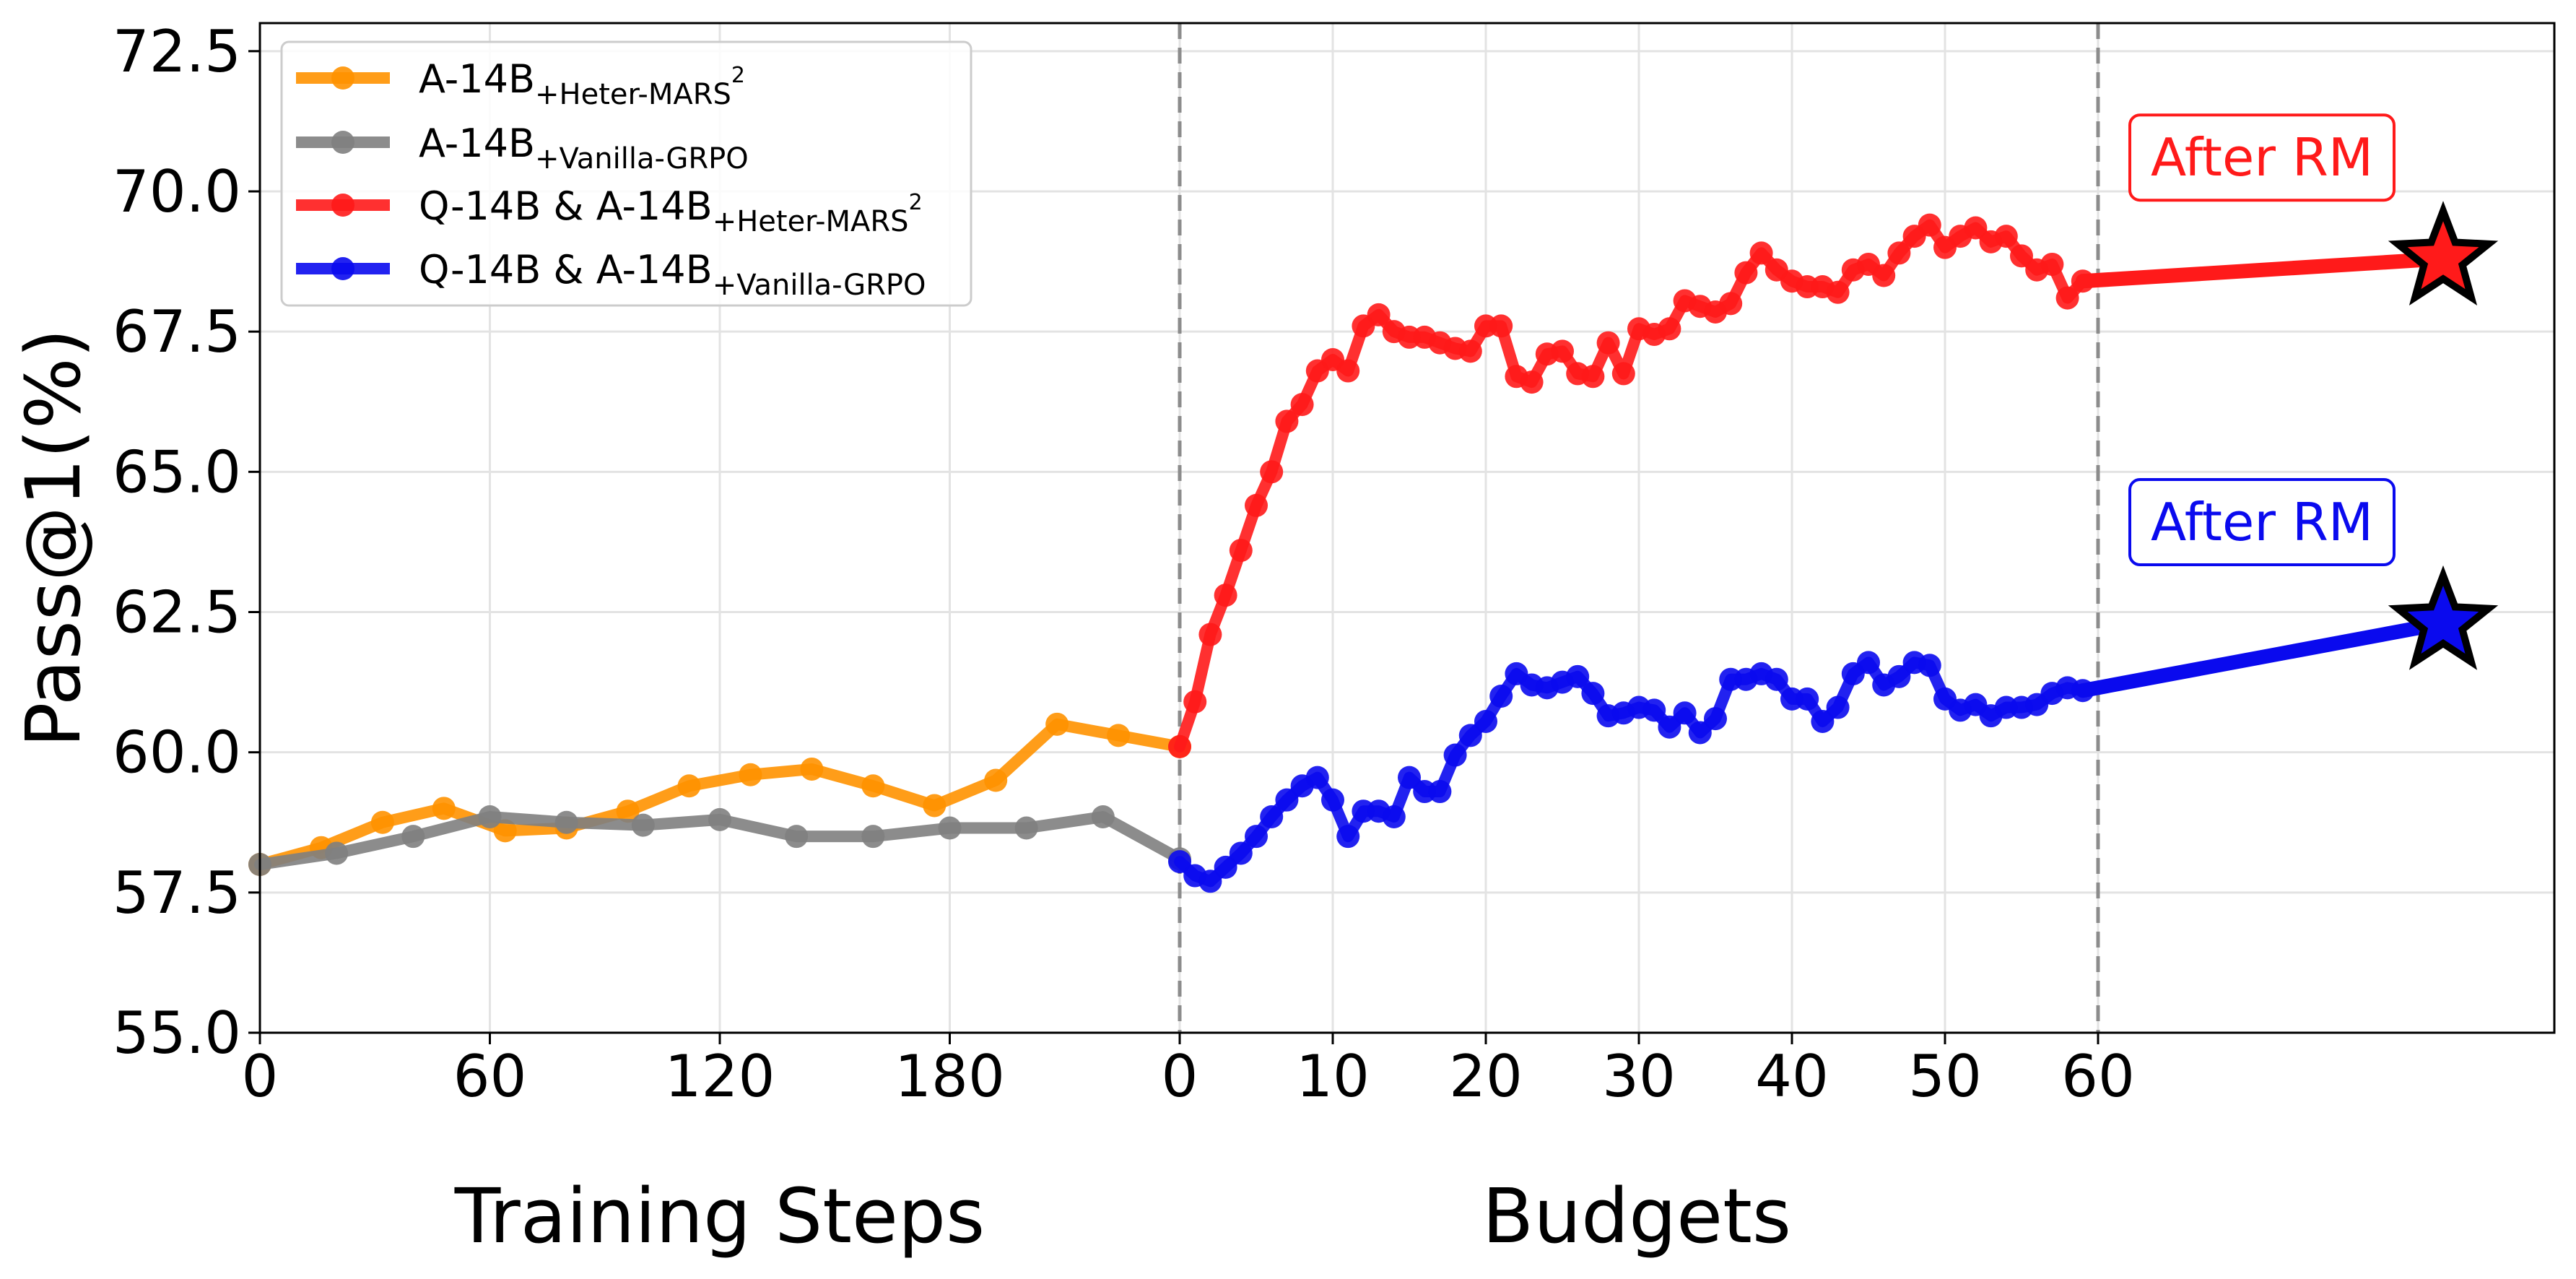 The height and width of the screenshot is (1279, 2576). I want to click on legend-label-superscript: 2, so click(916, 202).